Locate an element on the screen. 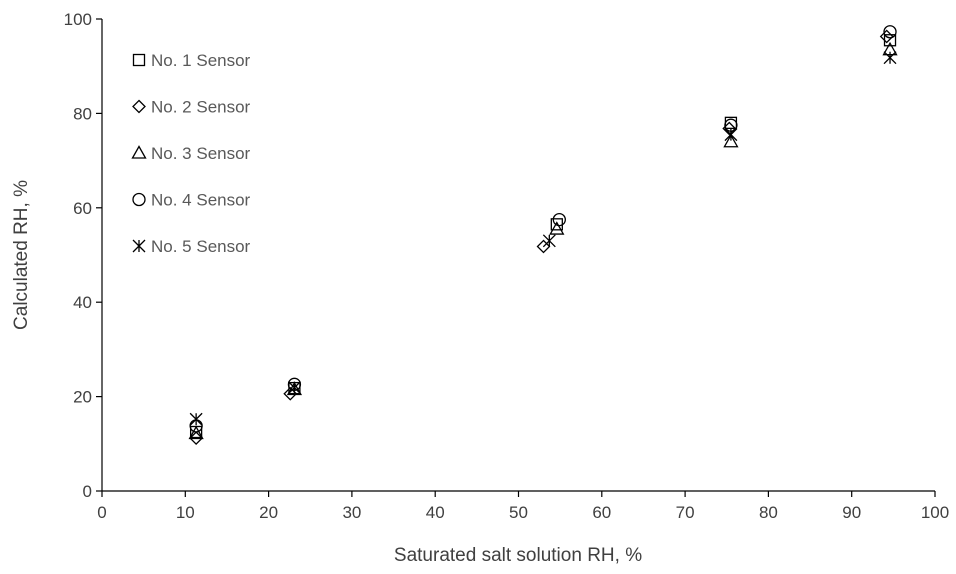  y-axis-title: Calculated RH, % is located at coordinates (21, 255).